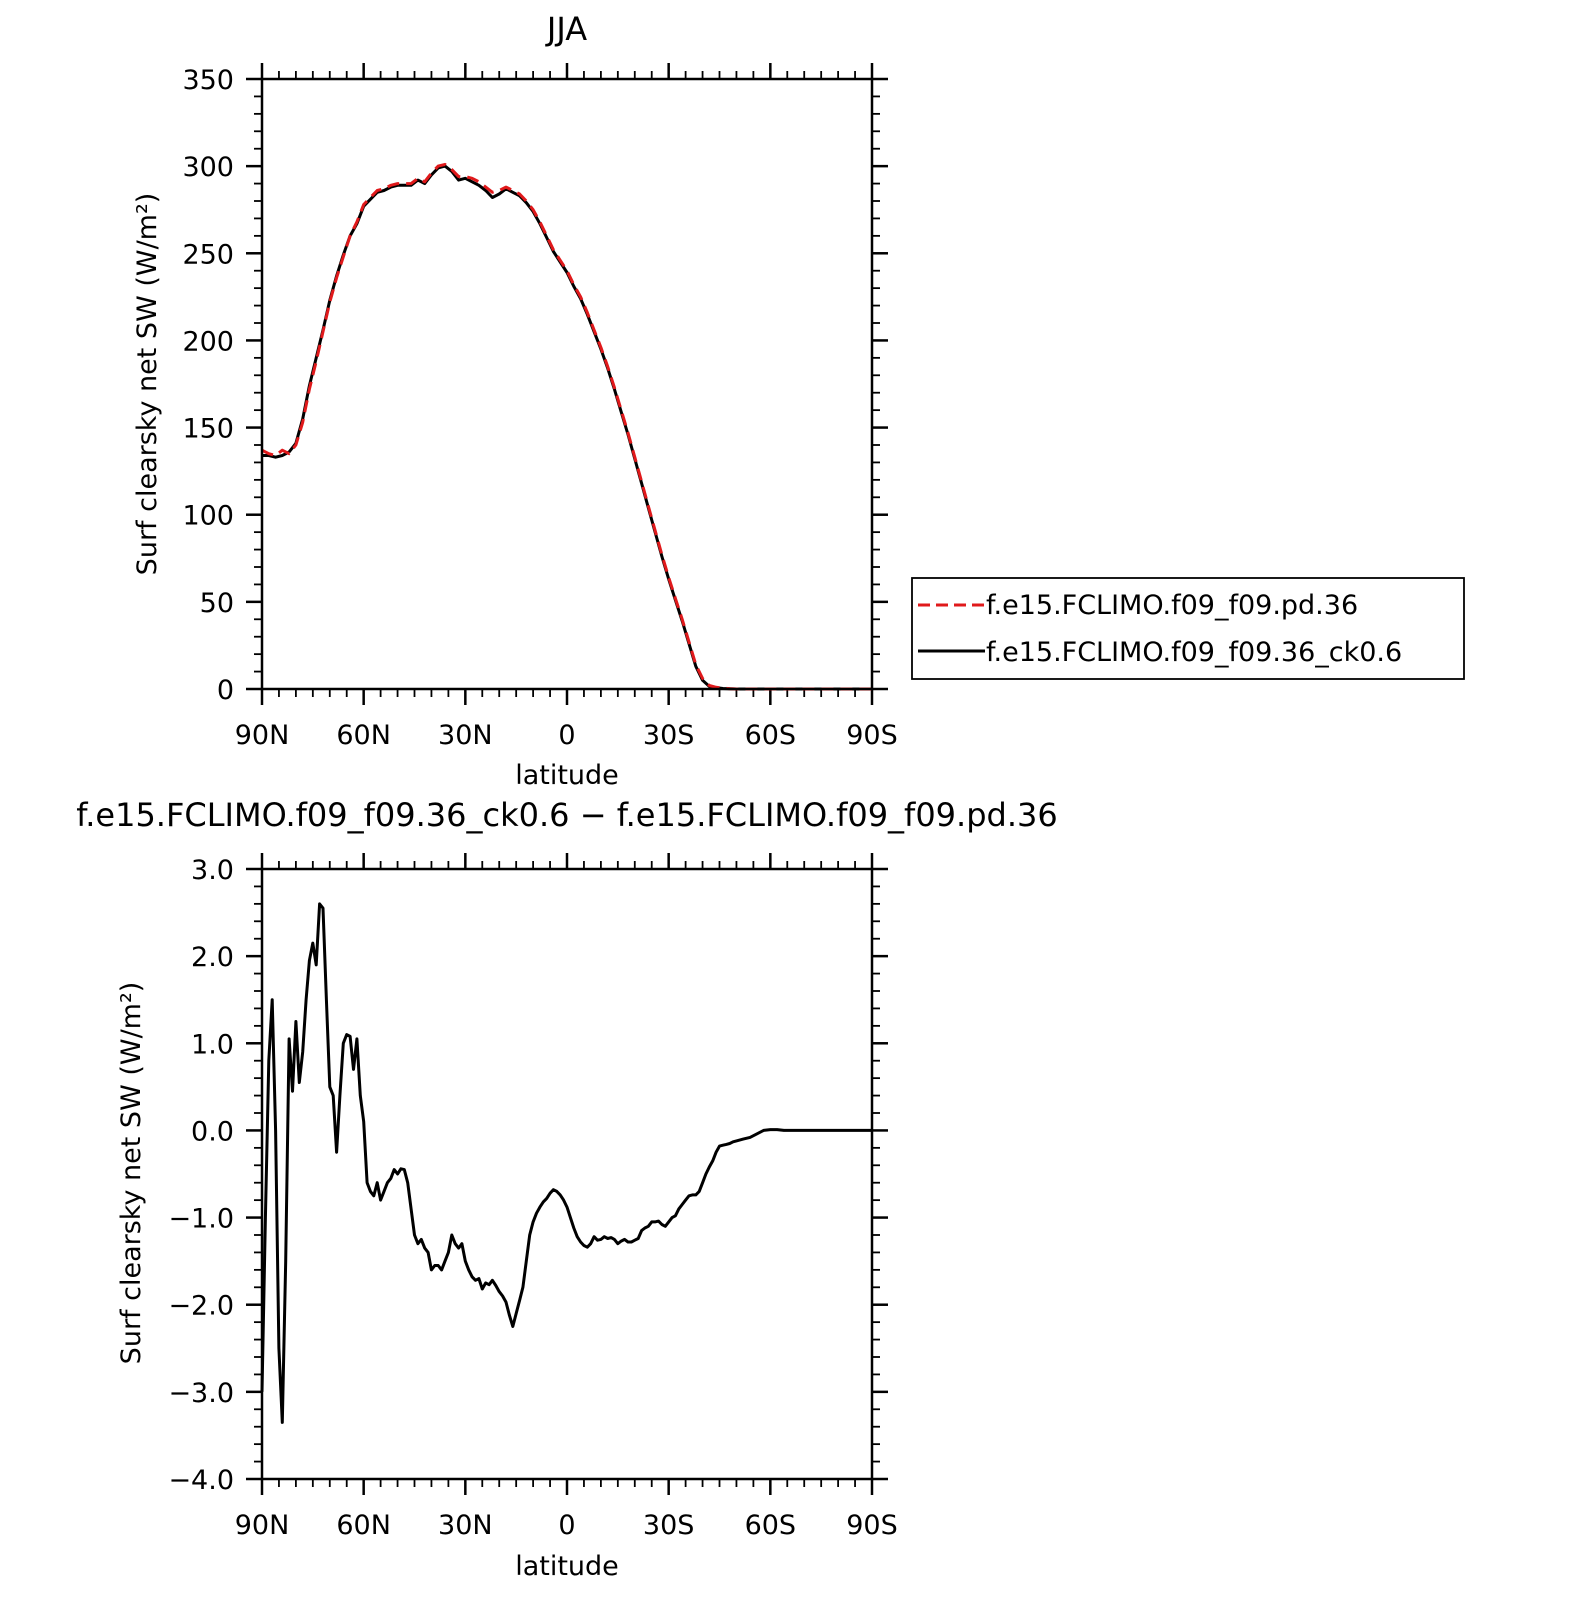  Describe the element at coordinates (1194, 652) in the screenshot. I see `legend-entry-ck06: f.e15.FCLIMO.f09_f09.36_ck0.6` at that location.